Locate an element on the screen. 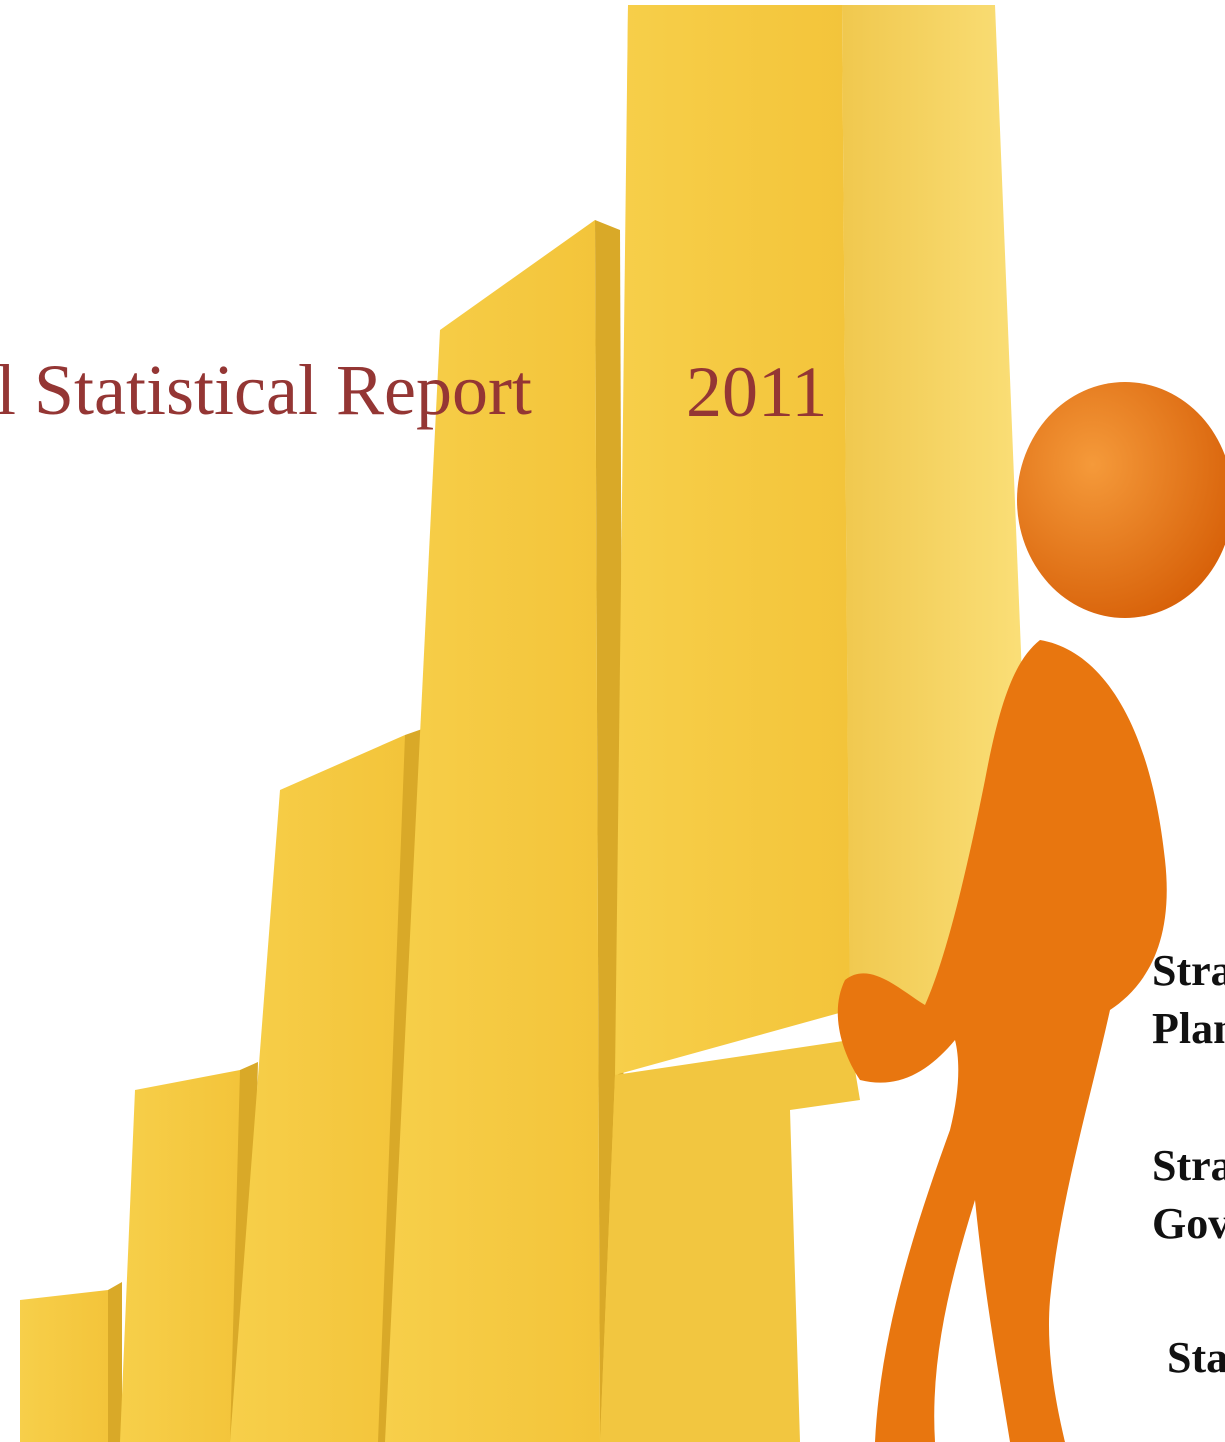 This screenshot has height=1442, width=1225. side-text: Stra Plan Stra Gov Sta is located at coordinates (1188, 1164).